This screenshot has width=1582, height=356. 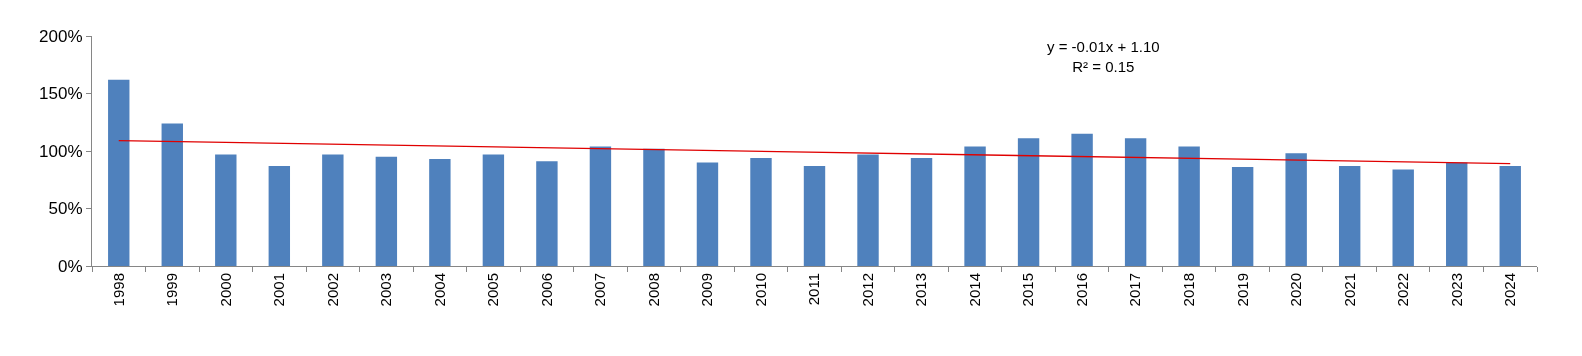 I want to click on x-tick-label: 2024, so click(x=1510, y=290).